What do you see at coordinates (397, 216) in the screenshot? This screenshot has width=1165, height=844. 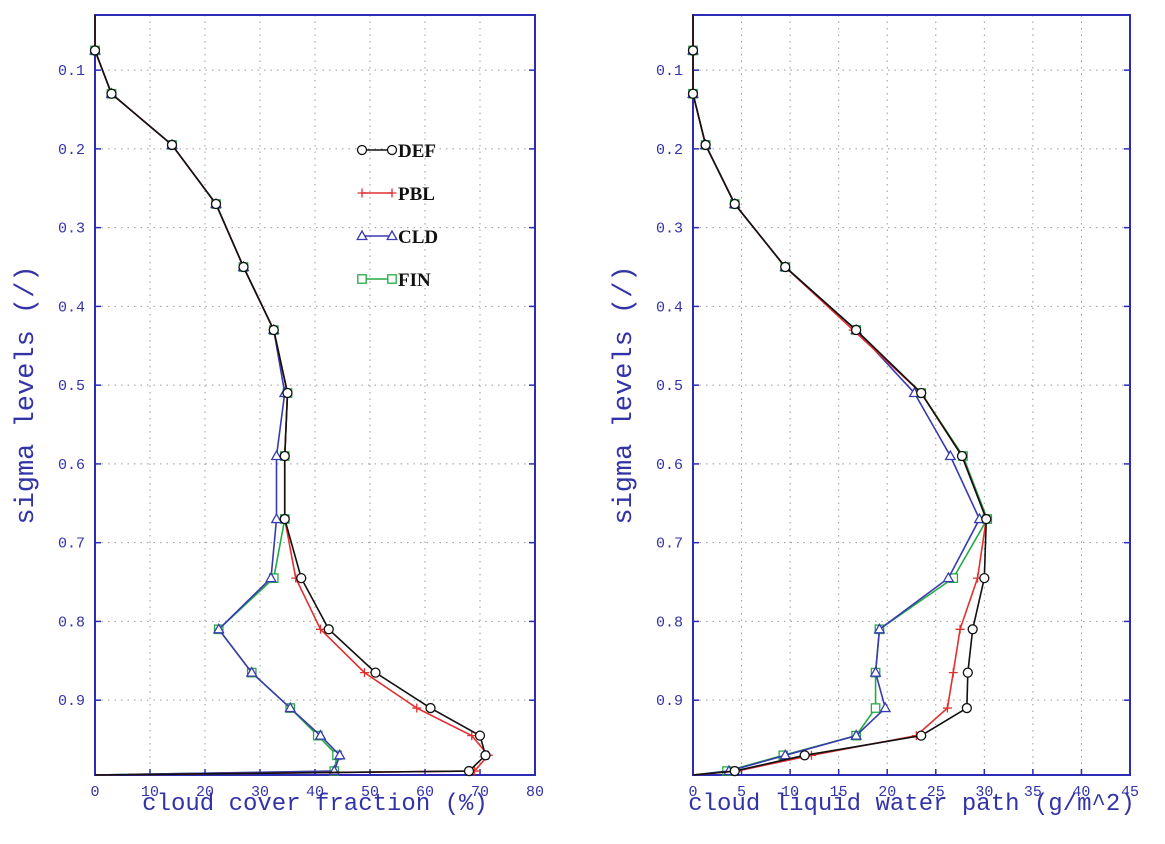 I see `legend: DEF PBL CLD FIN` at bounding box center [397, 216].